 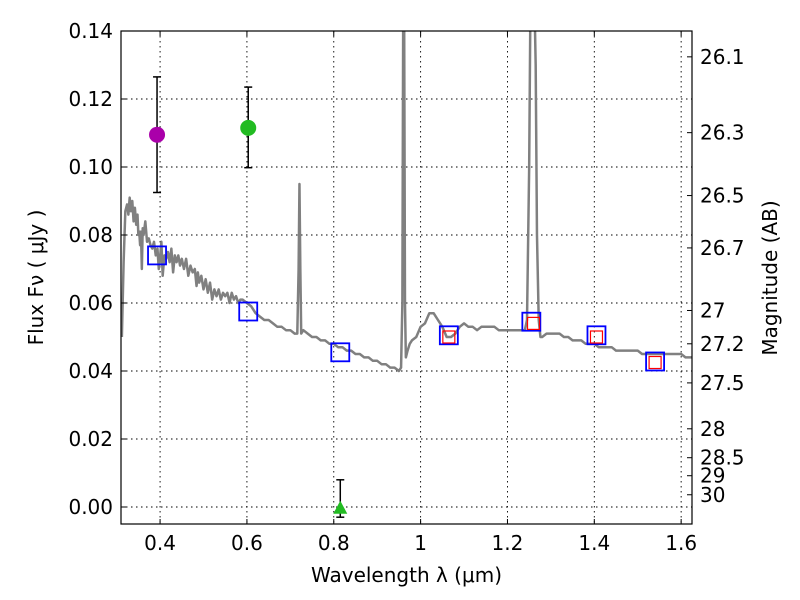 I want to click on y-tick-label: 0.12, so click(x=90, y=99).